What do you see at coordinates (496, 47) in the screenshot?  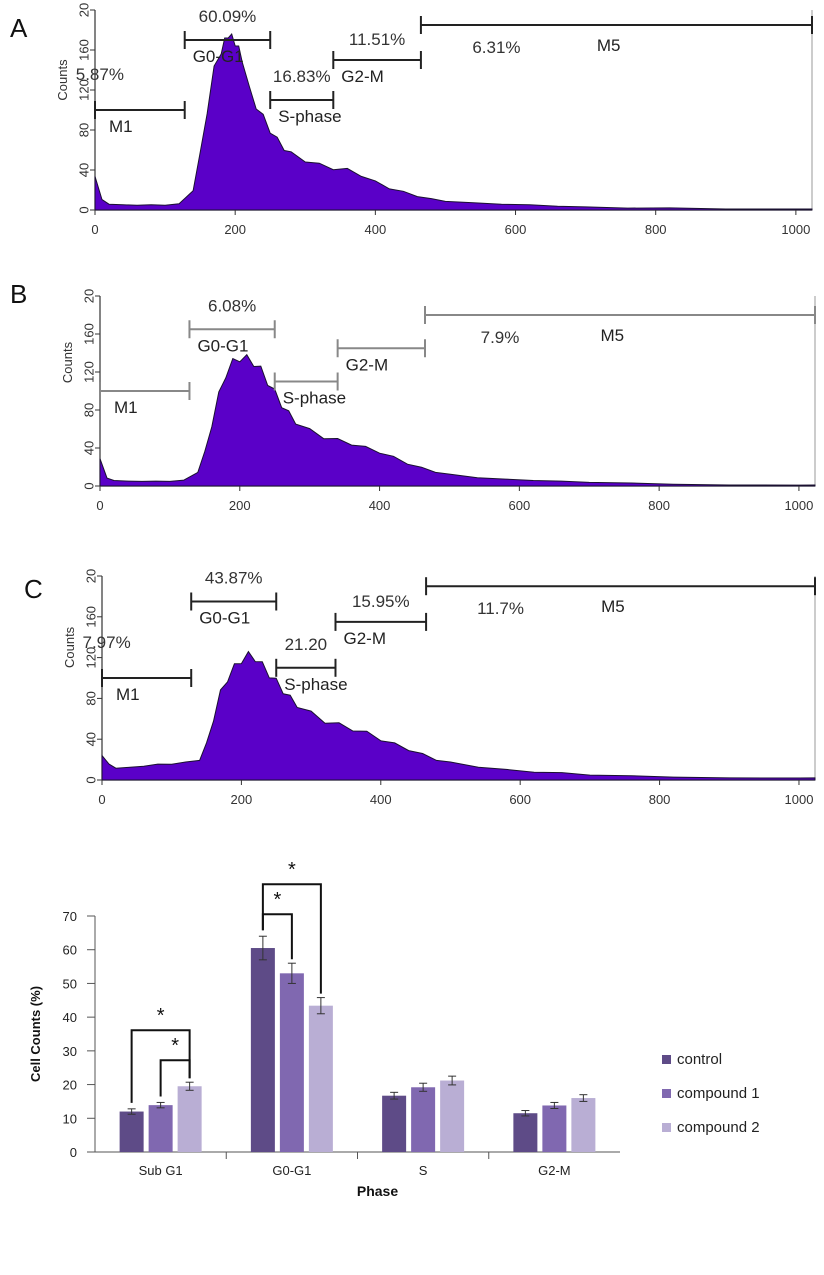 I see `gate-percent: 6.31%` at bounding box center [496, 47].